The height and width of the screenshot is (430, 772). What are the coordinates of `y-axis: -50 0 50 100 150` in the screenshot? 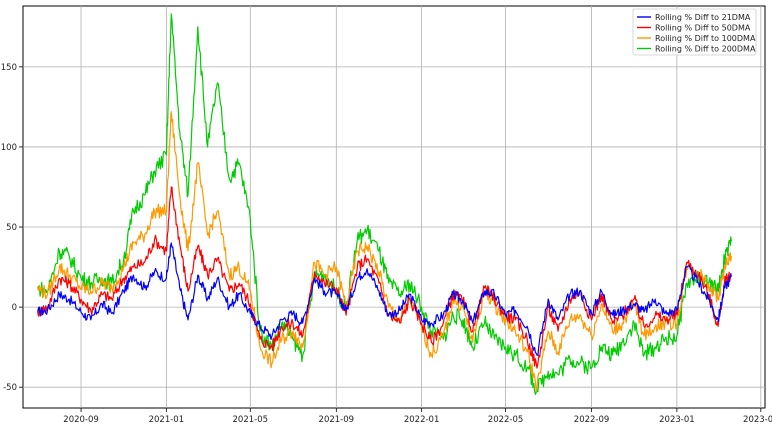 It's located at (12, 228).